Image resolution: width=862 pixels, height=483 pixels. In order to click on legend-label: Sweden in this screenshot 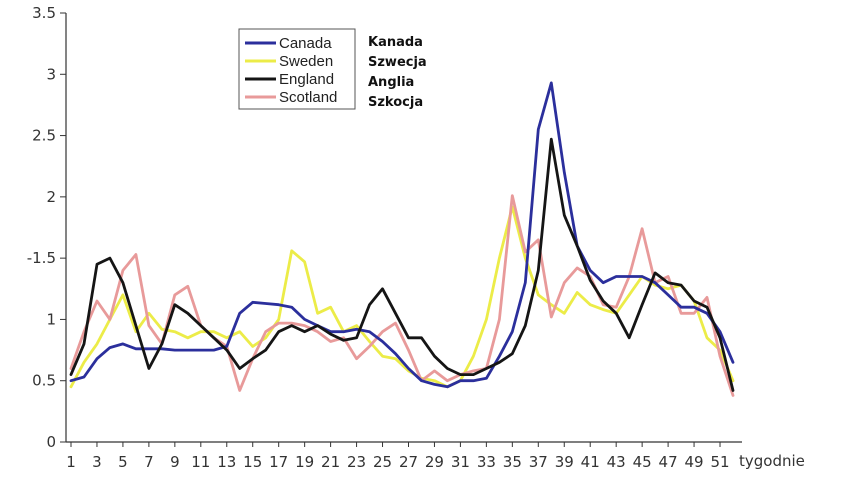, I will do `click(306, 61)`.